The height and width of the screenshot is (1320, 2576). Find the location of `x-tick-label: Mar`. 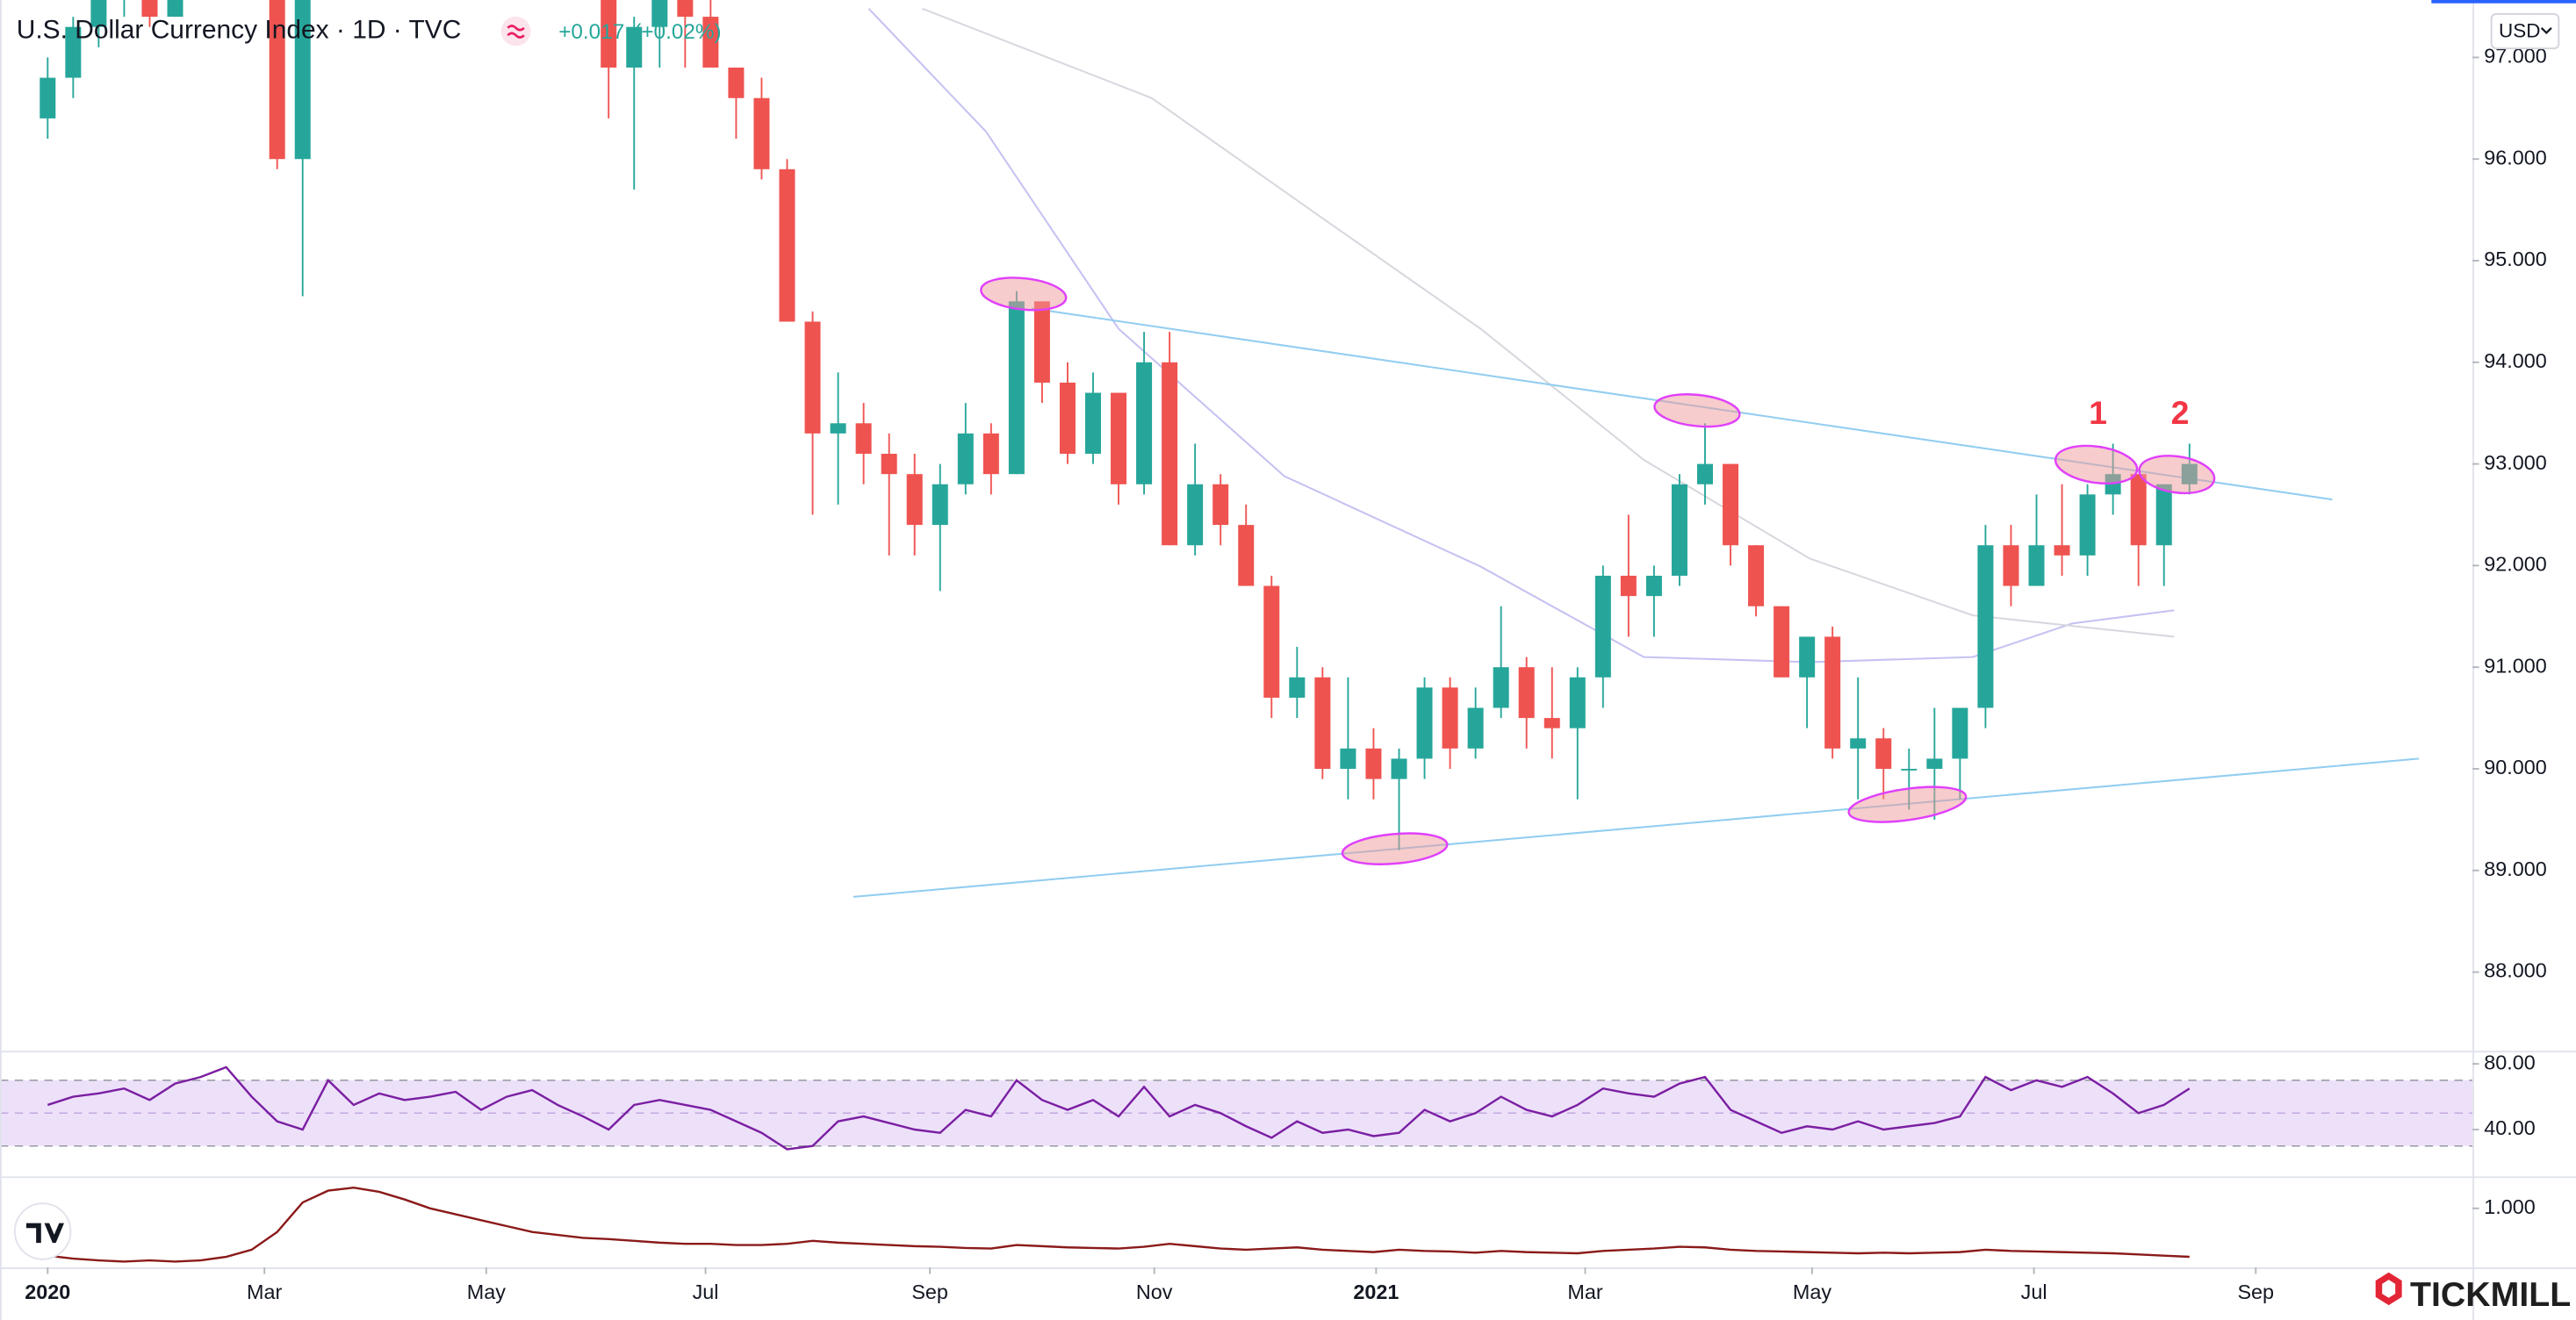

x-tick-label: Mar is located at coordinates (264, 1292).